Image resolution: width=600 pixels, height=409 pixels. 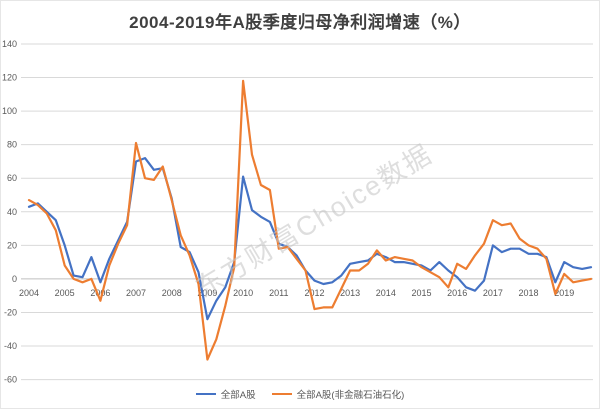 I want to click on legend: 全部A股 全部A股(非金融石油石化), so click(x=300, y=394).